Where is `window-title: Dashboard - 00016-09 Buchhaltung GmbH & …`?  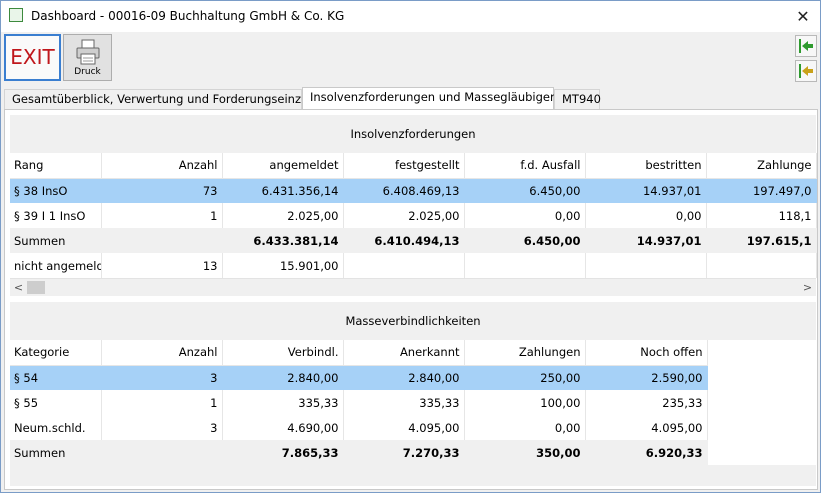 window-title: Dashboard - 00016-09 Buchhaltung GmbH & … is located at coordinates (188, 16).